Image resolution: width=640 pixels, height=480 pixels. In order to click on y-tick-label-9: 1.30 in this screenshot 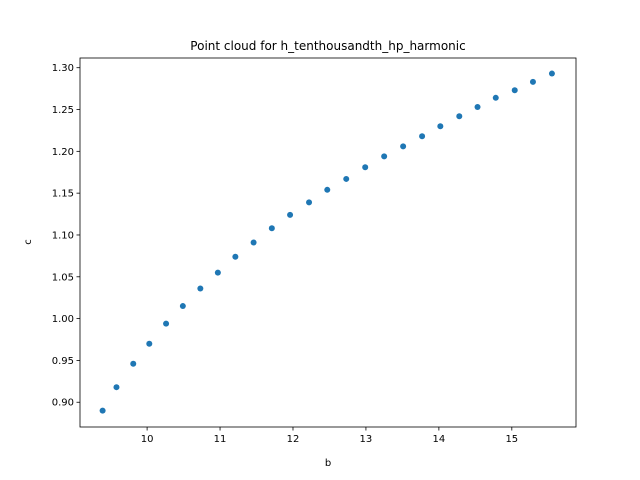, I will do `click(63, 68)`.